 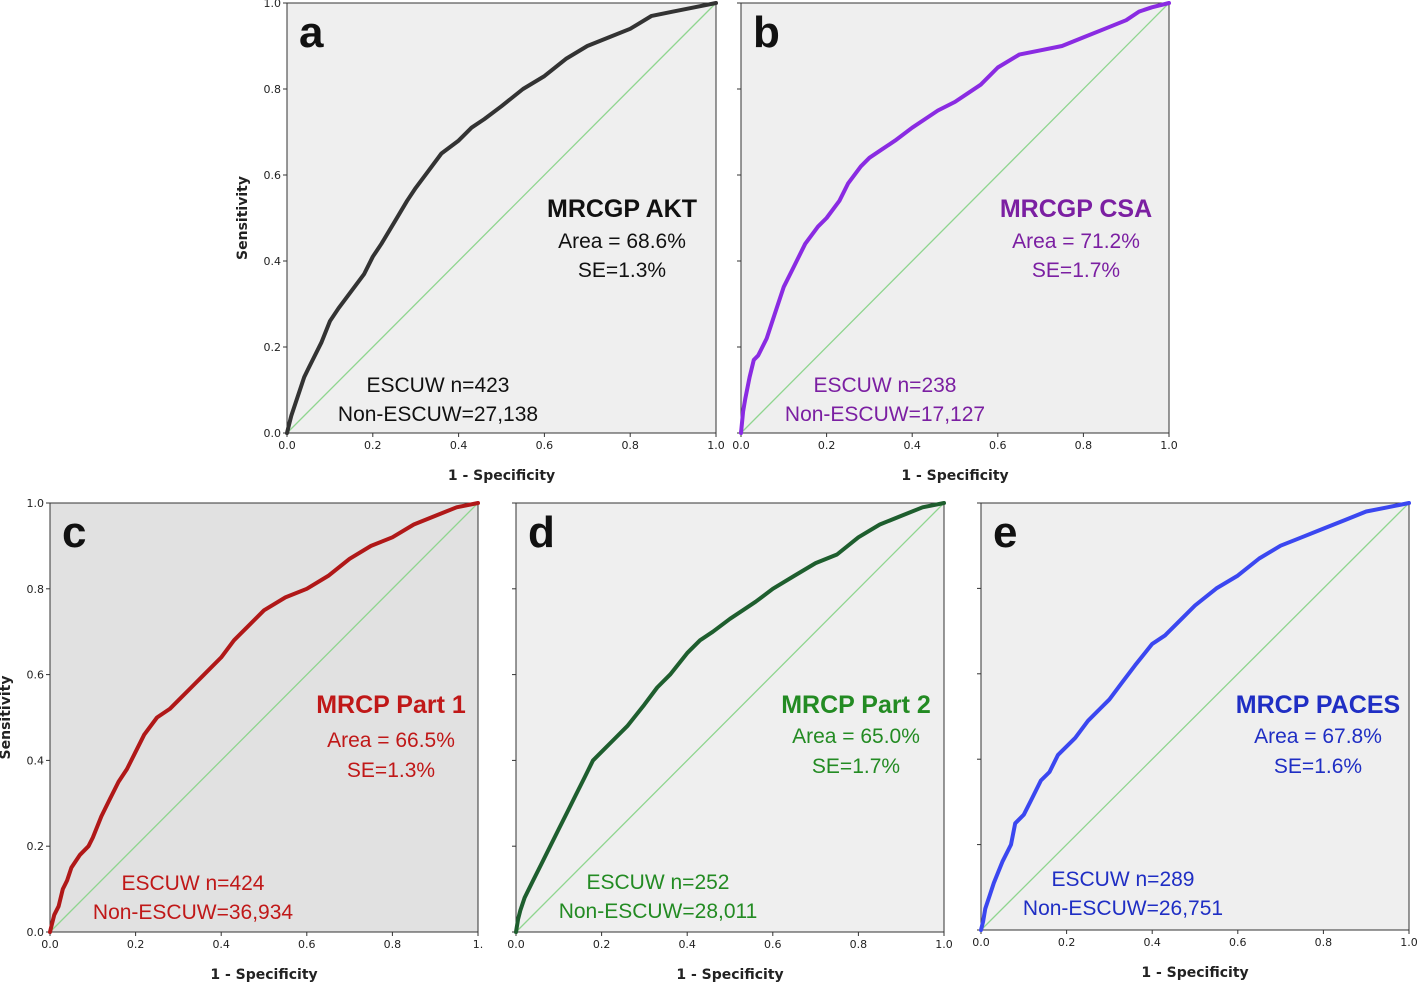 What do you see at coordinates (1123, 879) in the screenshot?
I see `escuw-count: ESCUW n=289` at bounding box center [1123, 879].